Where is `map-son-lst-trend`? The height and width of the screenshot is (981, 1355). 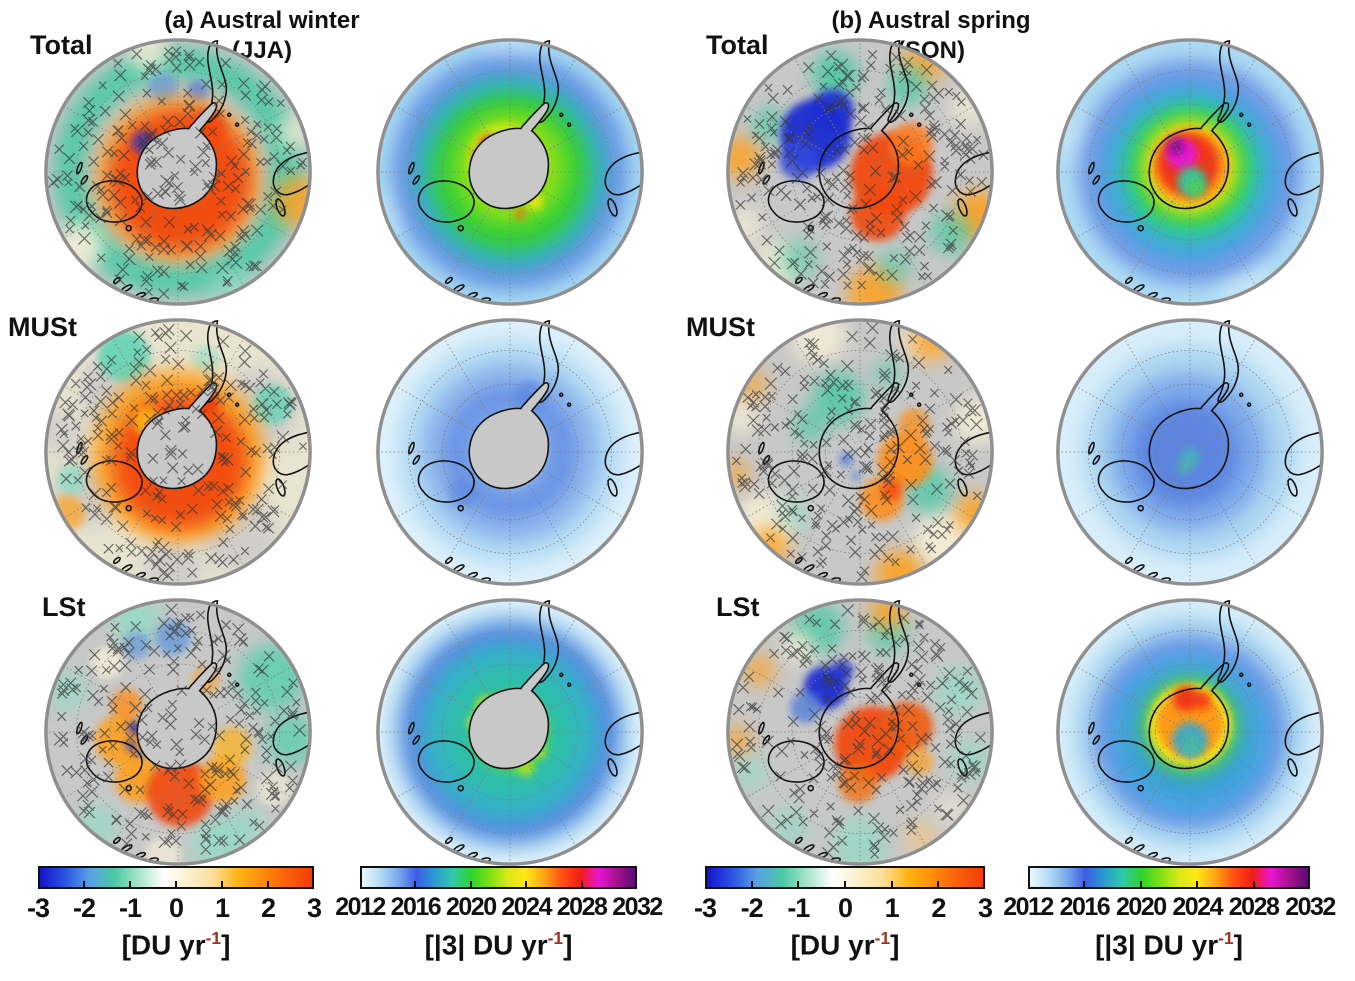 map-son-lst-trend is located at coordinates (860, 732).